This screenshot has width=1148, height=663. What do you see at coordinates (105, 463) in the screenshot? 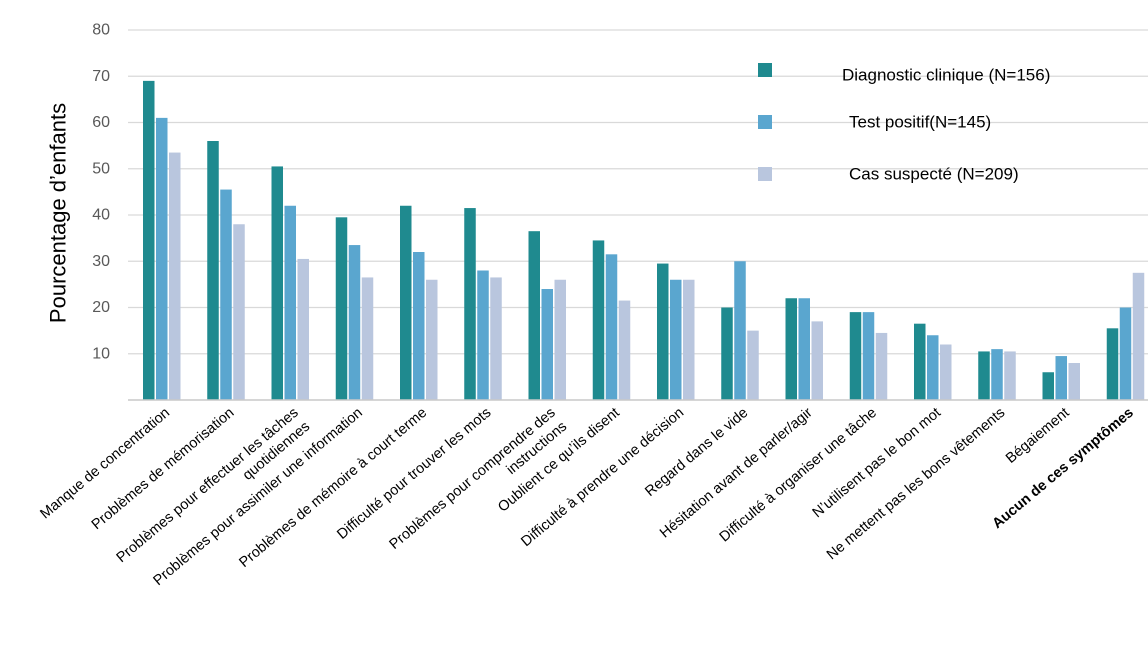
I see `x-tick-label: Manque de concentration` at bounding box center [105, 463].